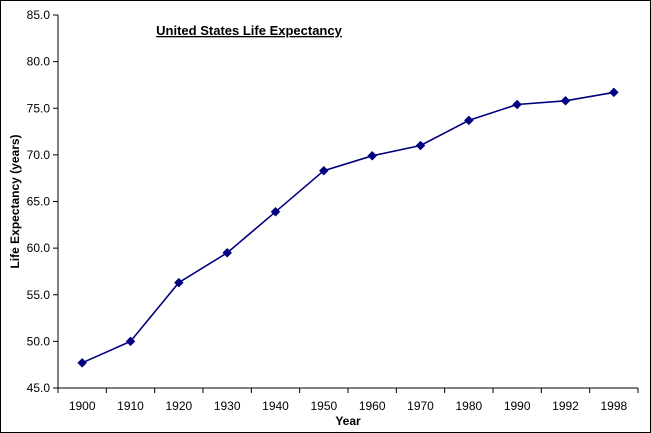 Image resolution: width=651 pixels, height=433 pixels. I want to click on data-point-1970, so click(420, 145).